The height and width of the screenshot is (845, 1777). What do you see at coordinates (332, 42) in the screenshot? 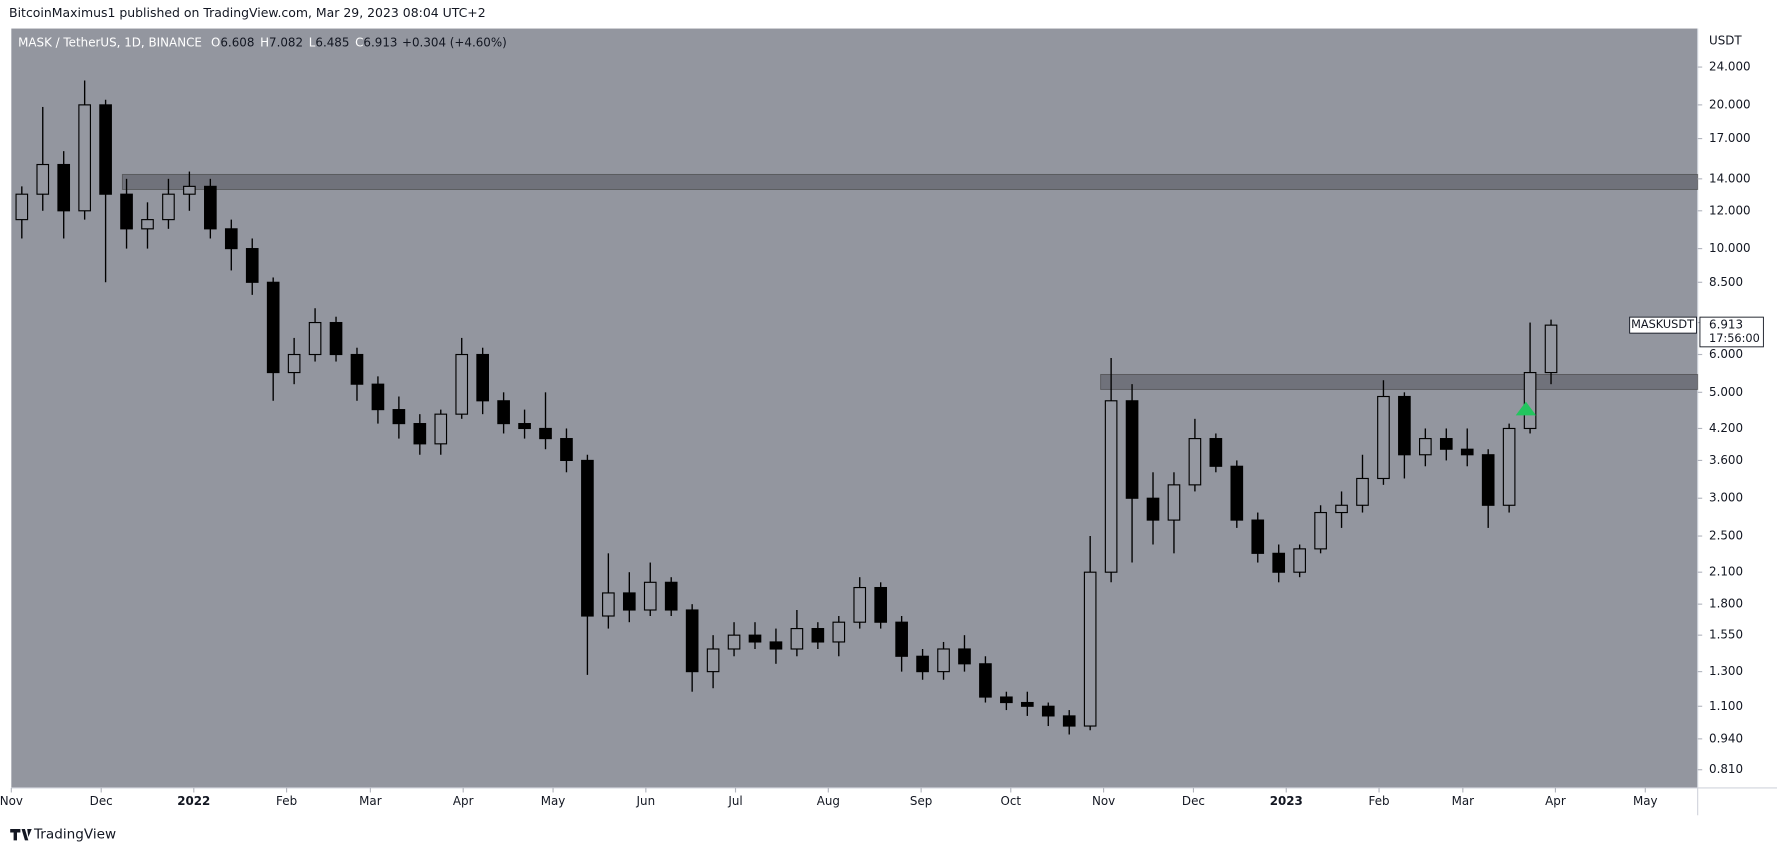
I see `legend-value: 6.485` at bounding box center [332, 42].